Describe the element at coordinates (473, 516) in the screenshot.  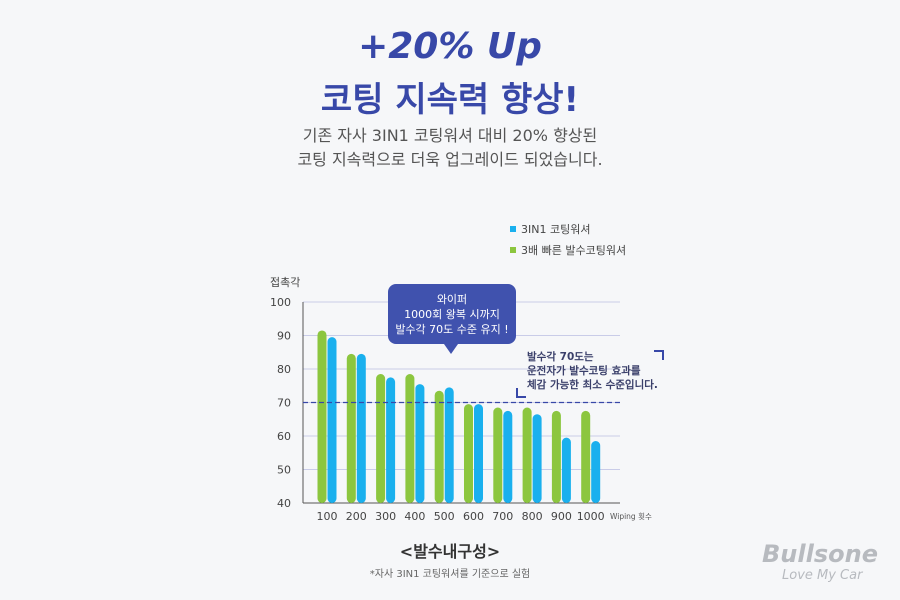
I see `x-tick-label: 600` at that location.